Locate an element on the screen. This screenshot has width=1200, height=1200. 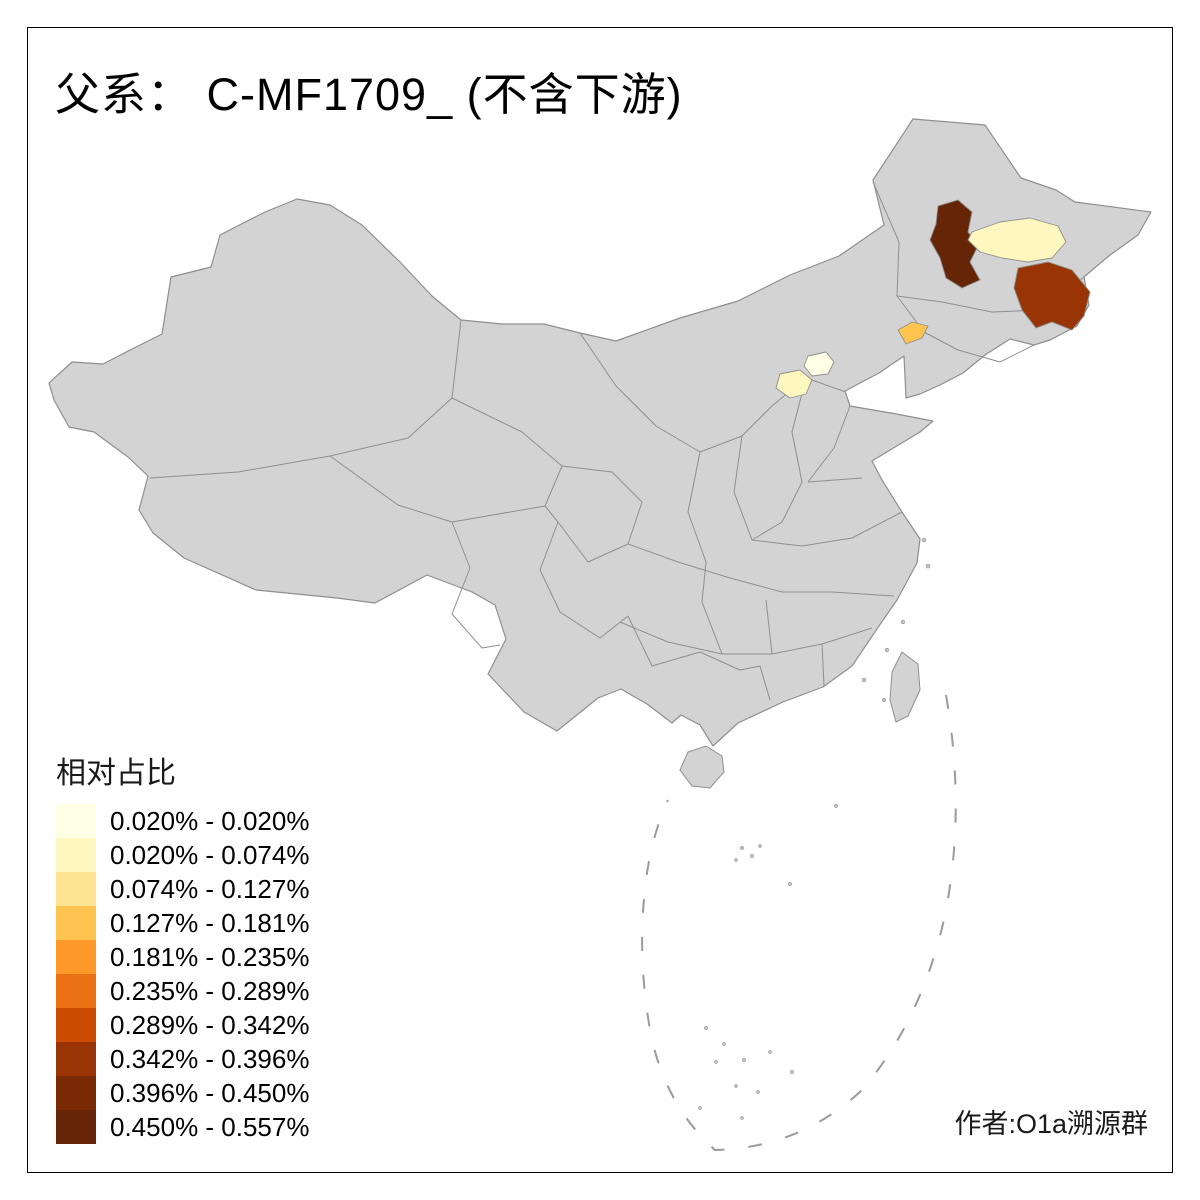
coastal-islands is located at coordinates (896, 620).